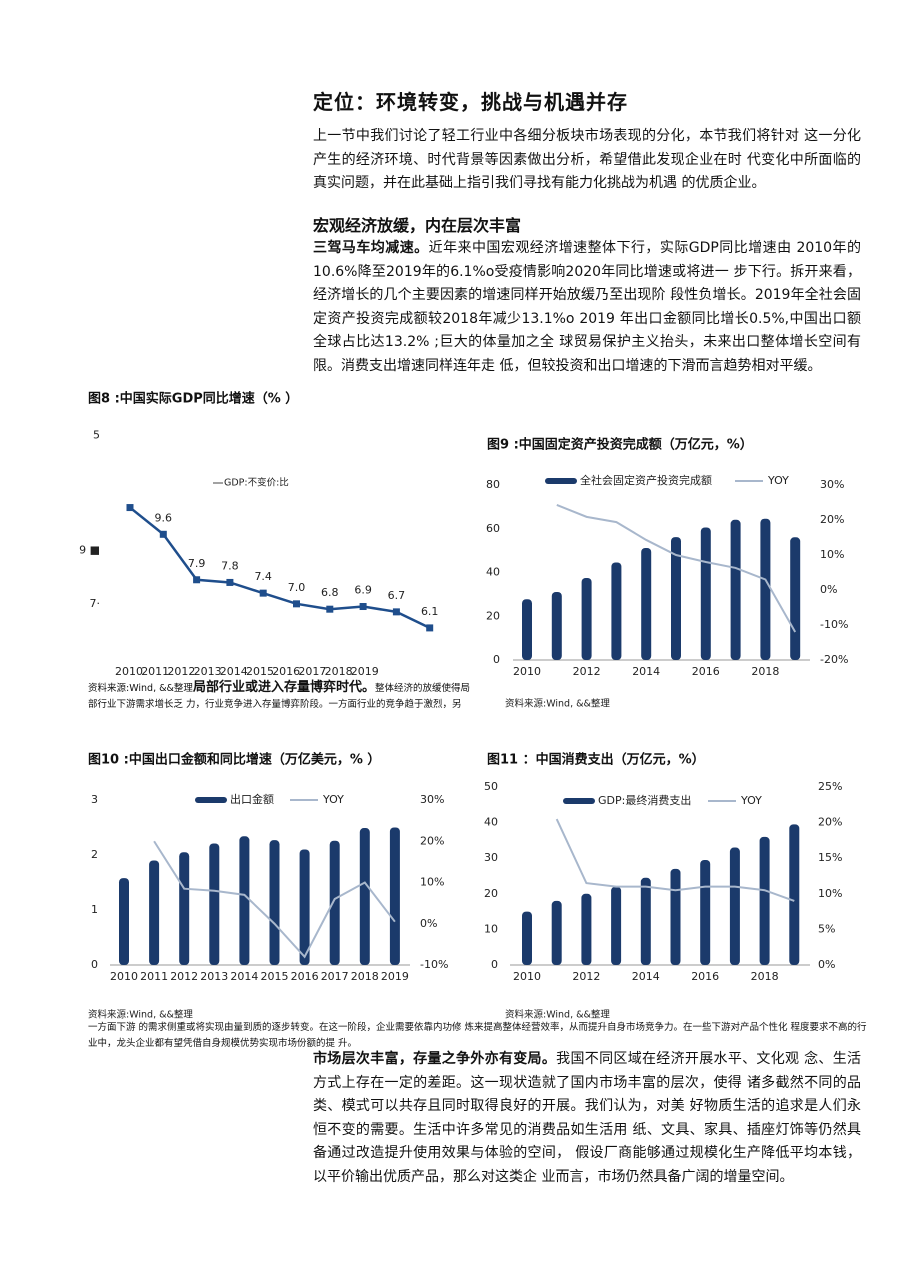 The width and height of the screenshot is (920, 1277). What do you see at coordinates (834, 659) in the screenshot?
I see `y2-tick-label: -20%` at bounding box center [834, 659].